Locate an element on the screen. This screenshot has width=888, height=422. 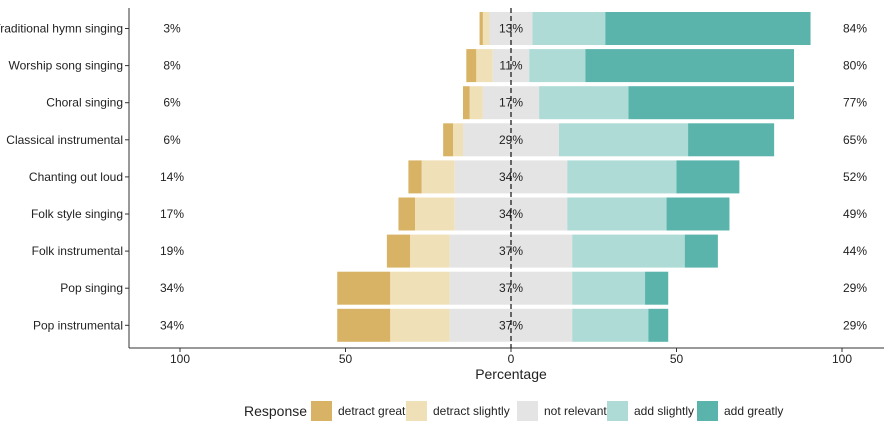
center-percent-label: 17% is located at coordinates (511, 103).